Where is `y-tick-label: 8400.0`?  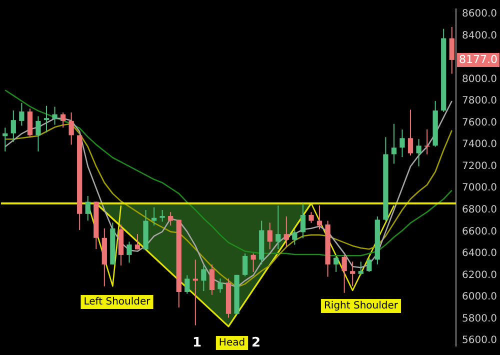 y-tick-label: 8400.0 is located at coordinates (480, 36).